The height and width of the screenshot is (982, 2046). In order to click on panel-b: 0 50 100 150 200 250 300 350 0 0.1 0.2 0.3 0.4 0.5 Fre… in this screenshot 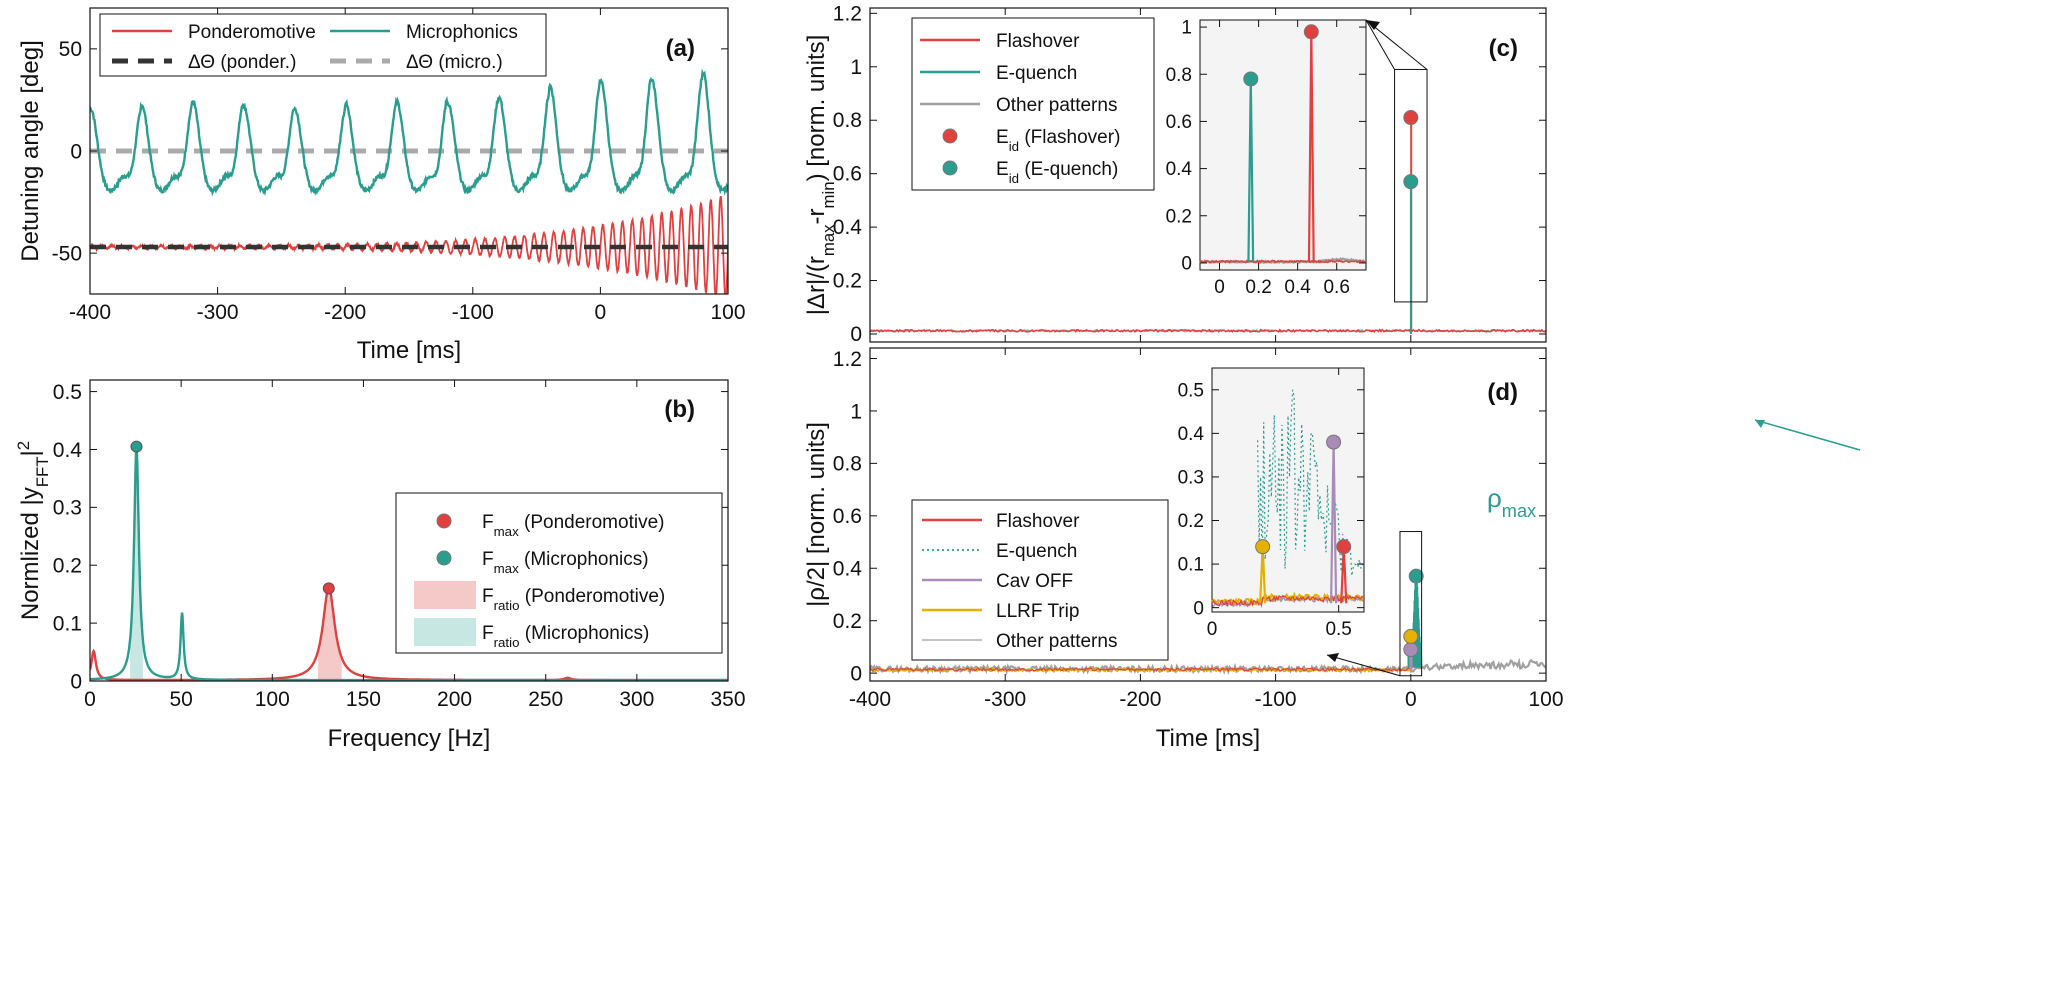, I will do `click(380, 565)`.